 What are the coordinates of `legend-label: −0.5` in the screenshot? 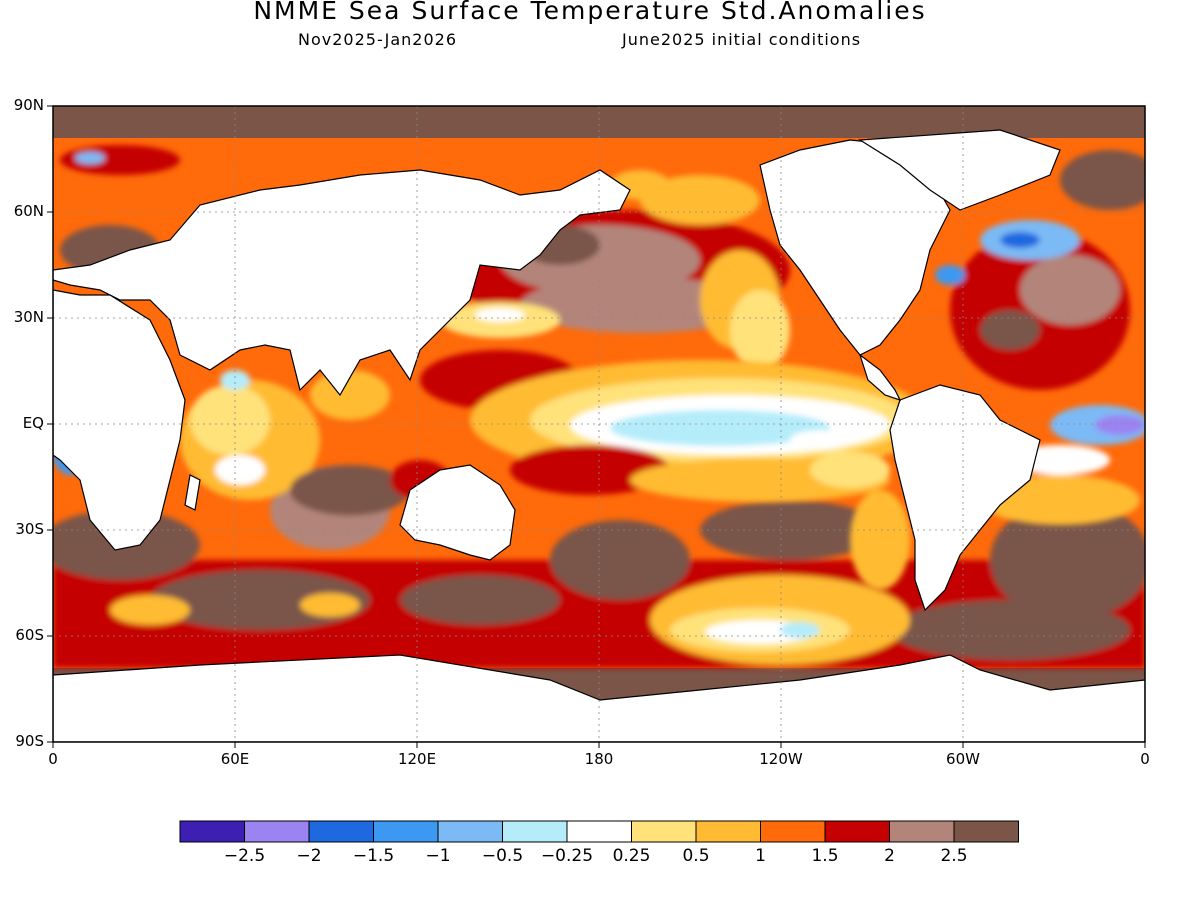 It's located at (502, 856).